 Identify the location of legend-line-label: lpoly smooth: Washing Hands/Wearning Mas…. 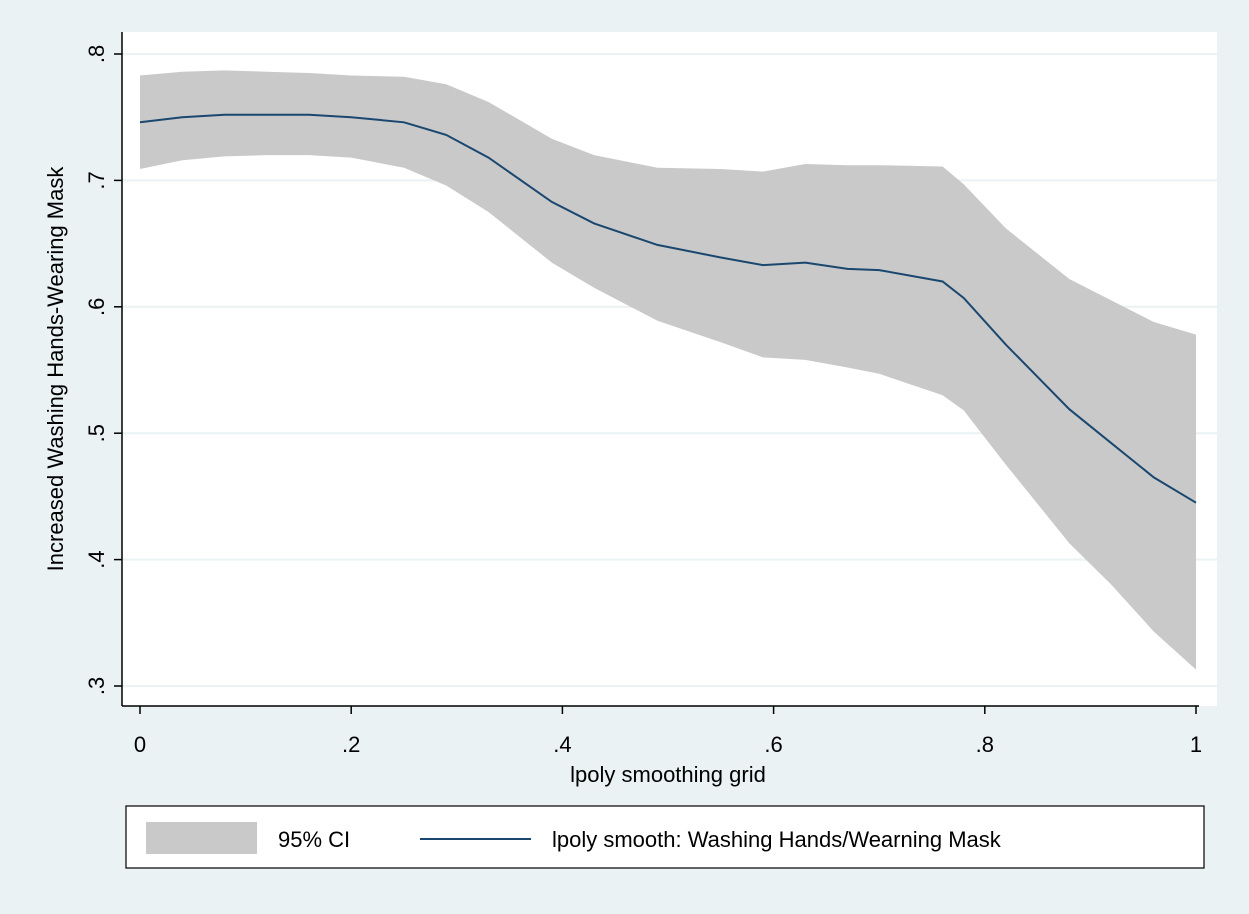
(777, 839).